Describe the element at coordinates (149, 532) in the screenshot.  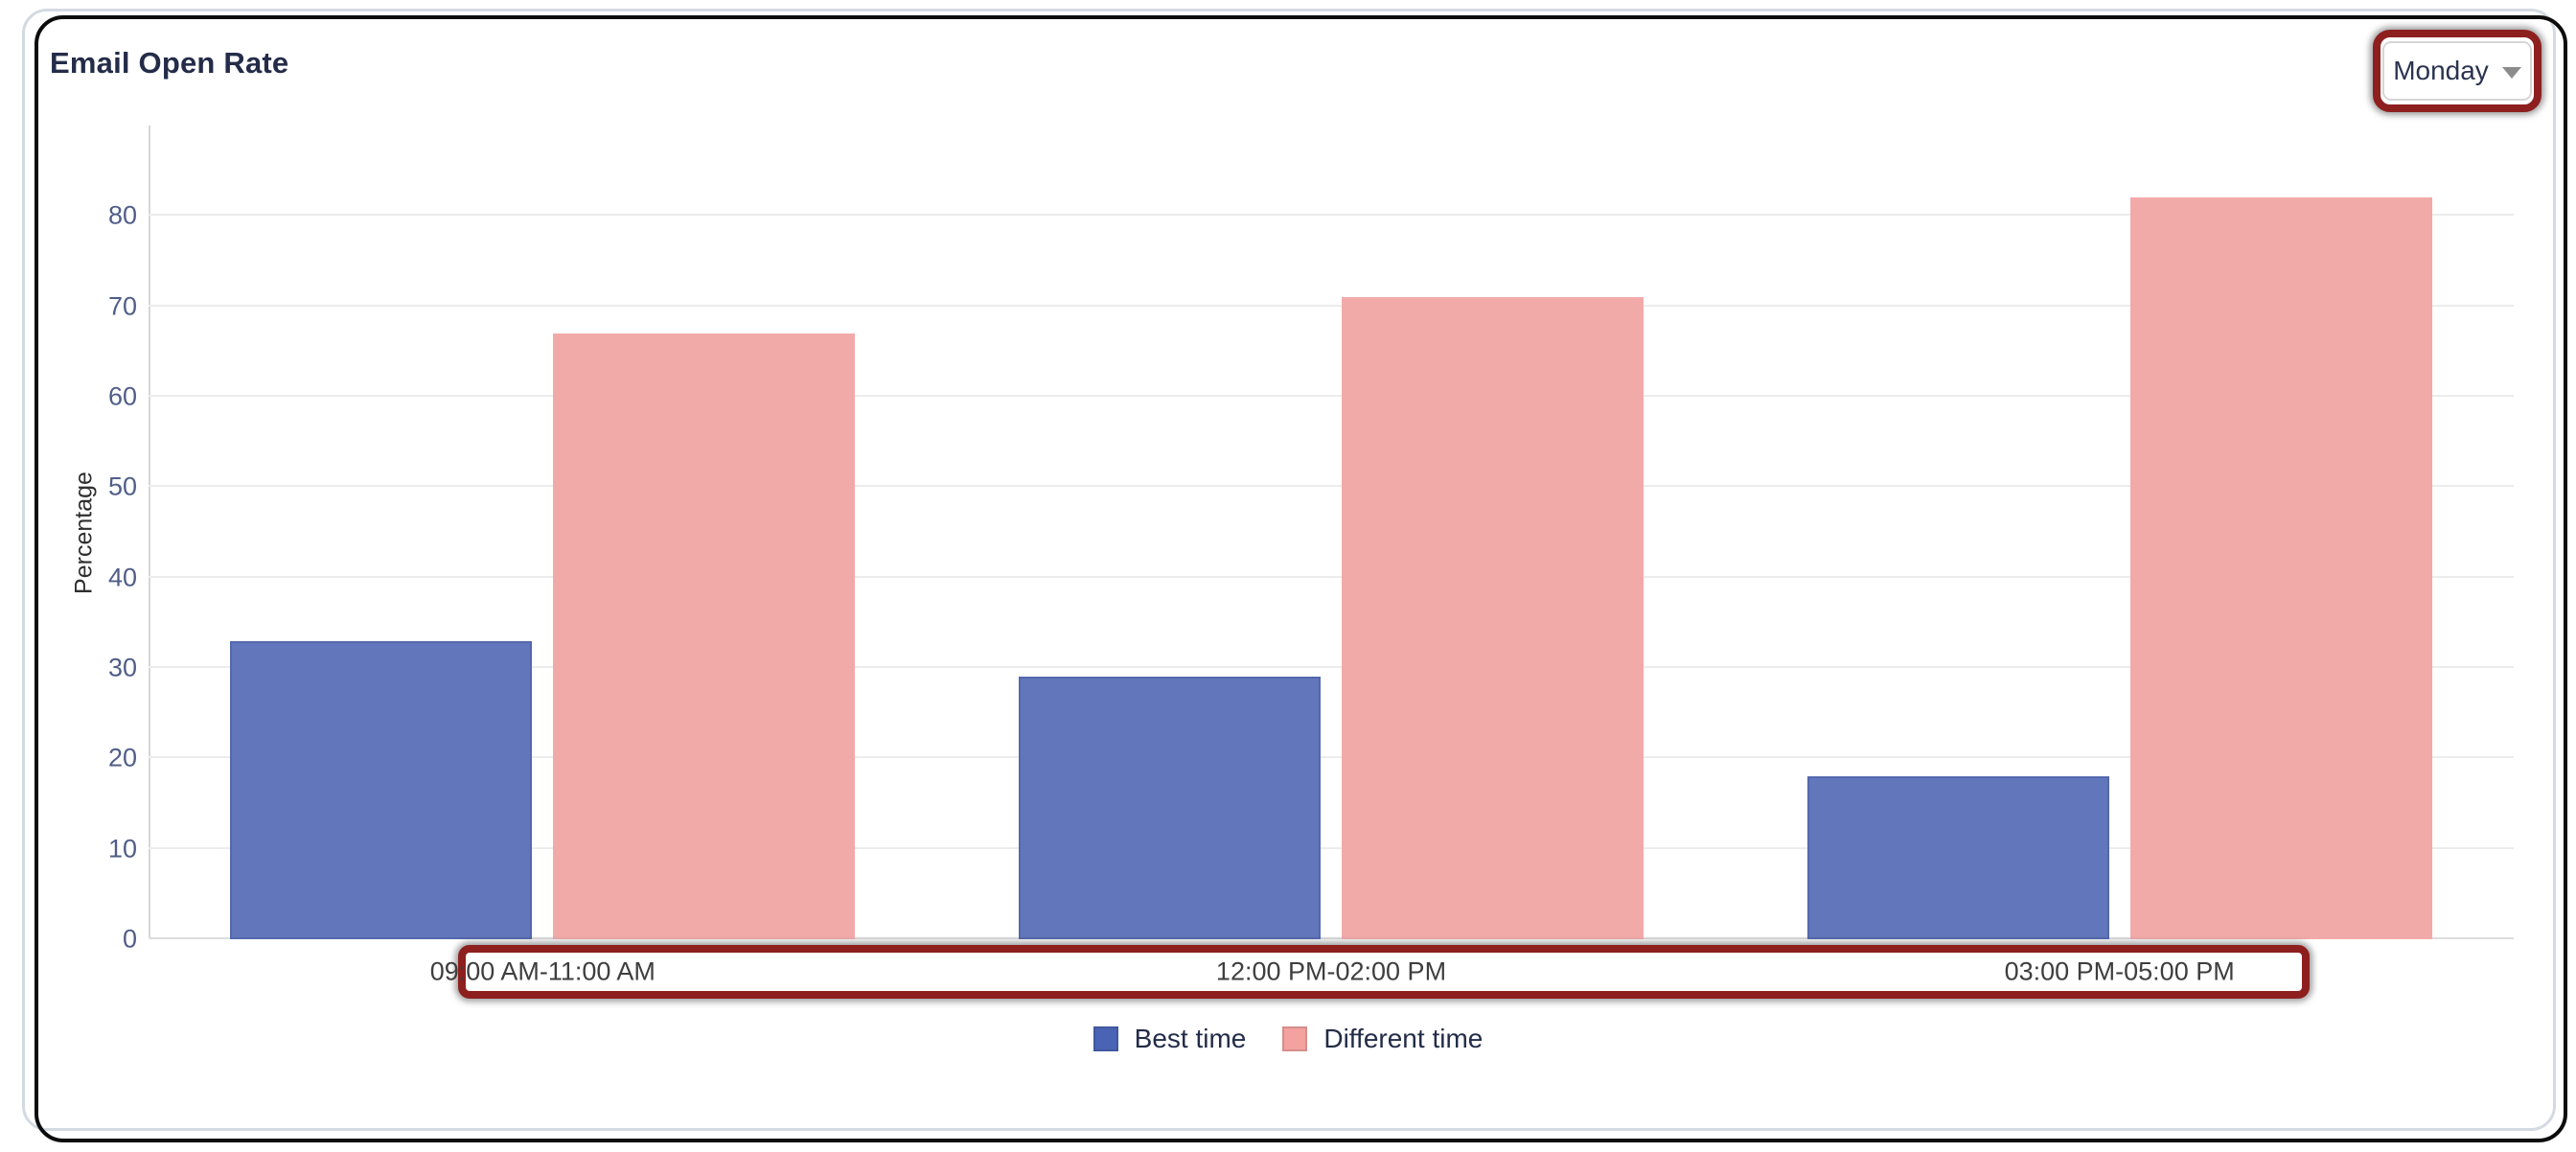
I see `y-axis-line` at that location.